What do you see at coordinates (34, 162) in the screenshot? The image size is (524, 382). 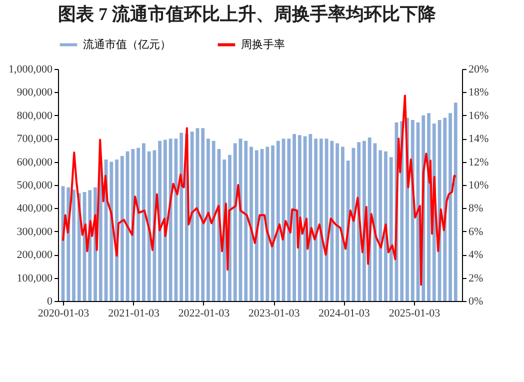 I see `y-tick-label: 600,000` at bounding box center [34, 162].